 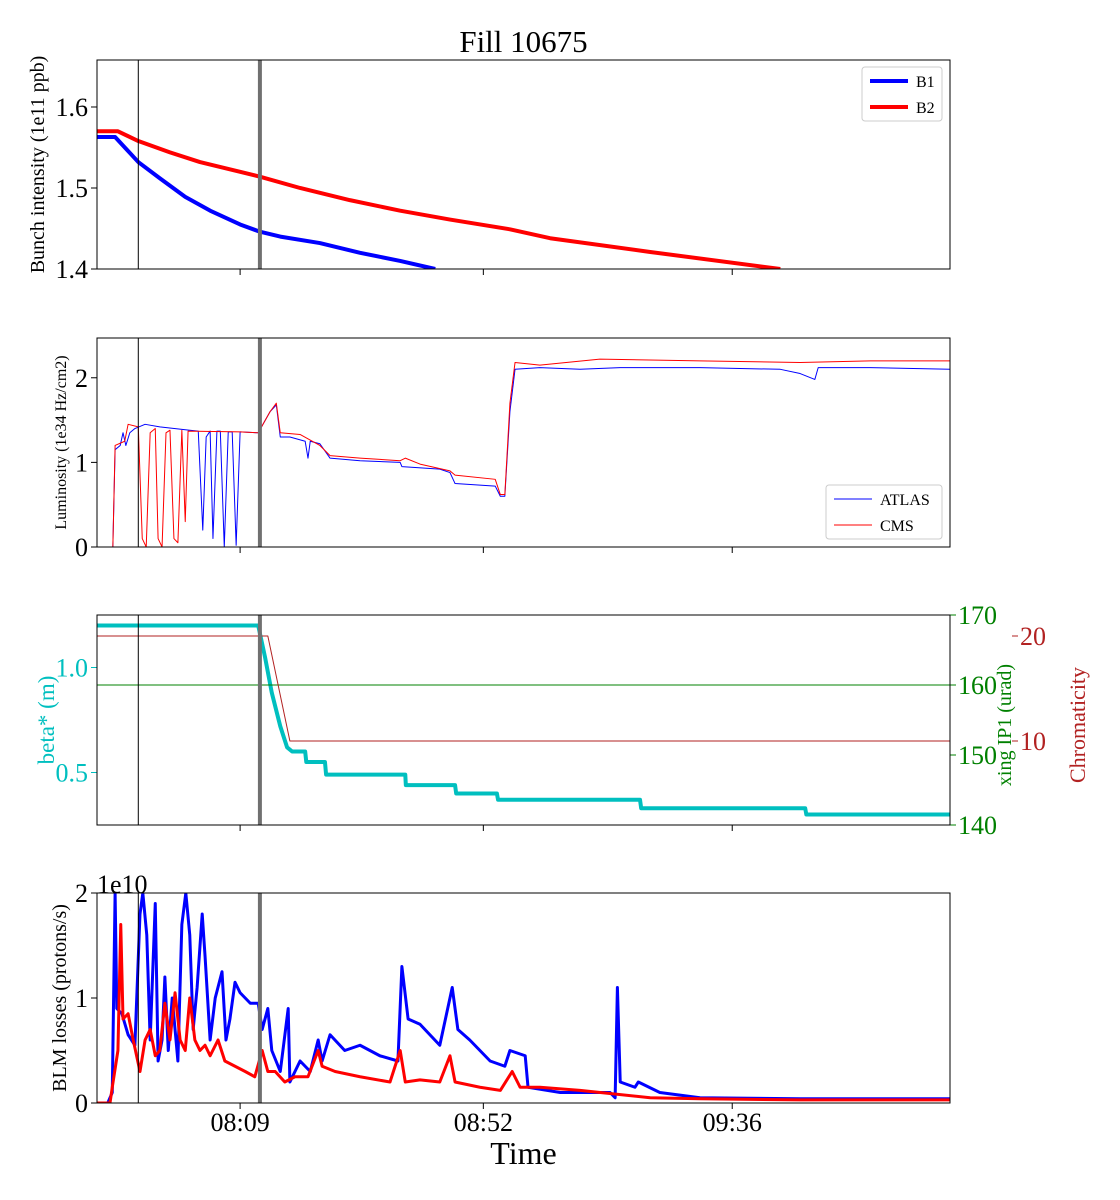 What do you see at coordinates (523, 1153) in the screenshot?
I see `x-axis-label: Time` at bounding box center [523, 1153].